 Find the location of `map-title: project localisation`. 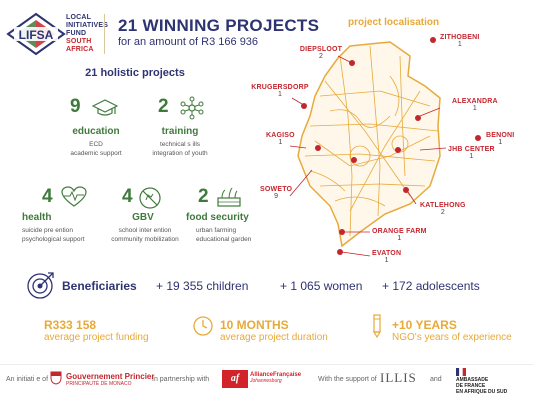

map-title: project localisation is located at coordinates (394, 22).